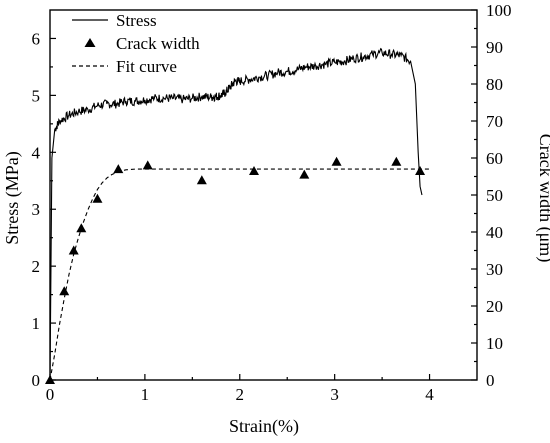 The height and width of the screenshot is (443, 550). I want to click on legend-crack-width-label: Crack width, so click(158, 43).